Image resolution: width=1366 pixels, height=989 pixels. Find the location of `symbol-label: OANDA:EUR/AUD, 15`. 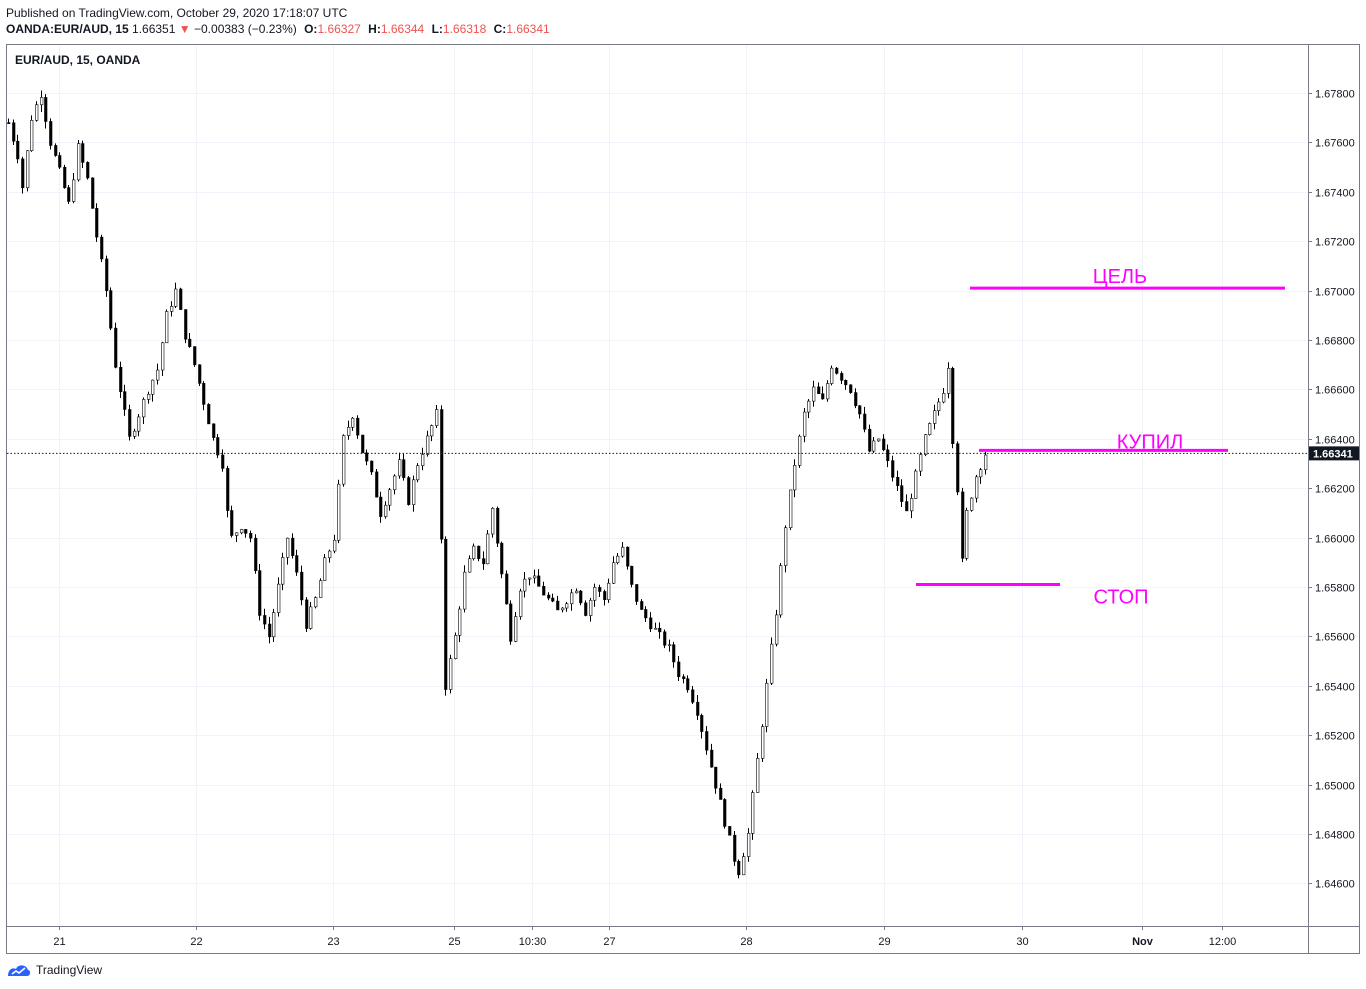

symbol-label: OANDA:EUR/AUD, 15 is located at coordinates (67, 29).